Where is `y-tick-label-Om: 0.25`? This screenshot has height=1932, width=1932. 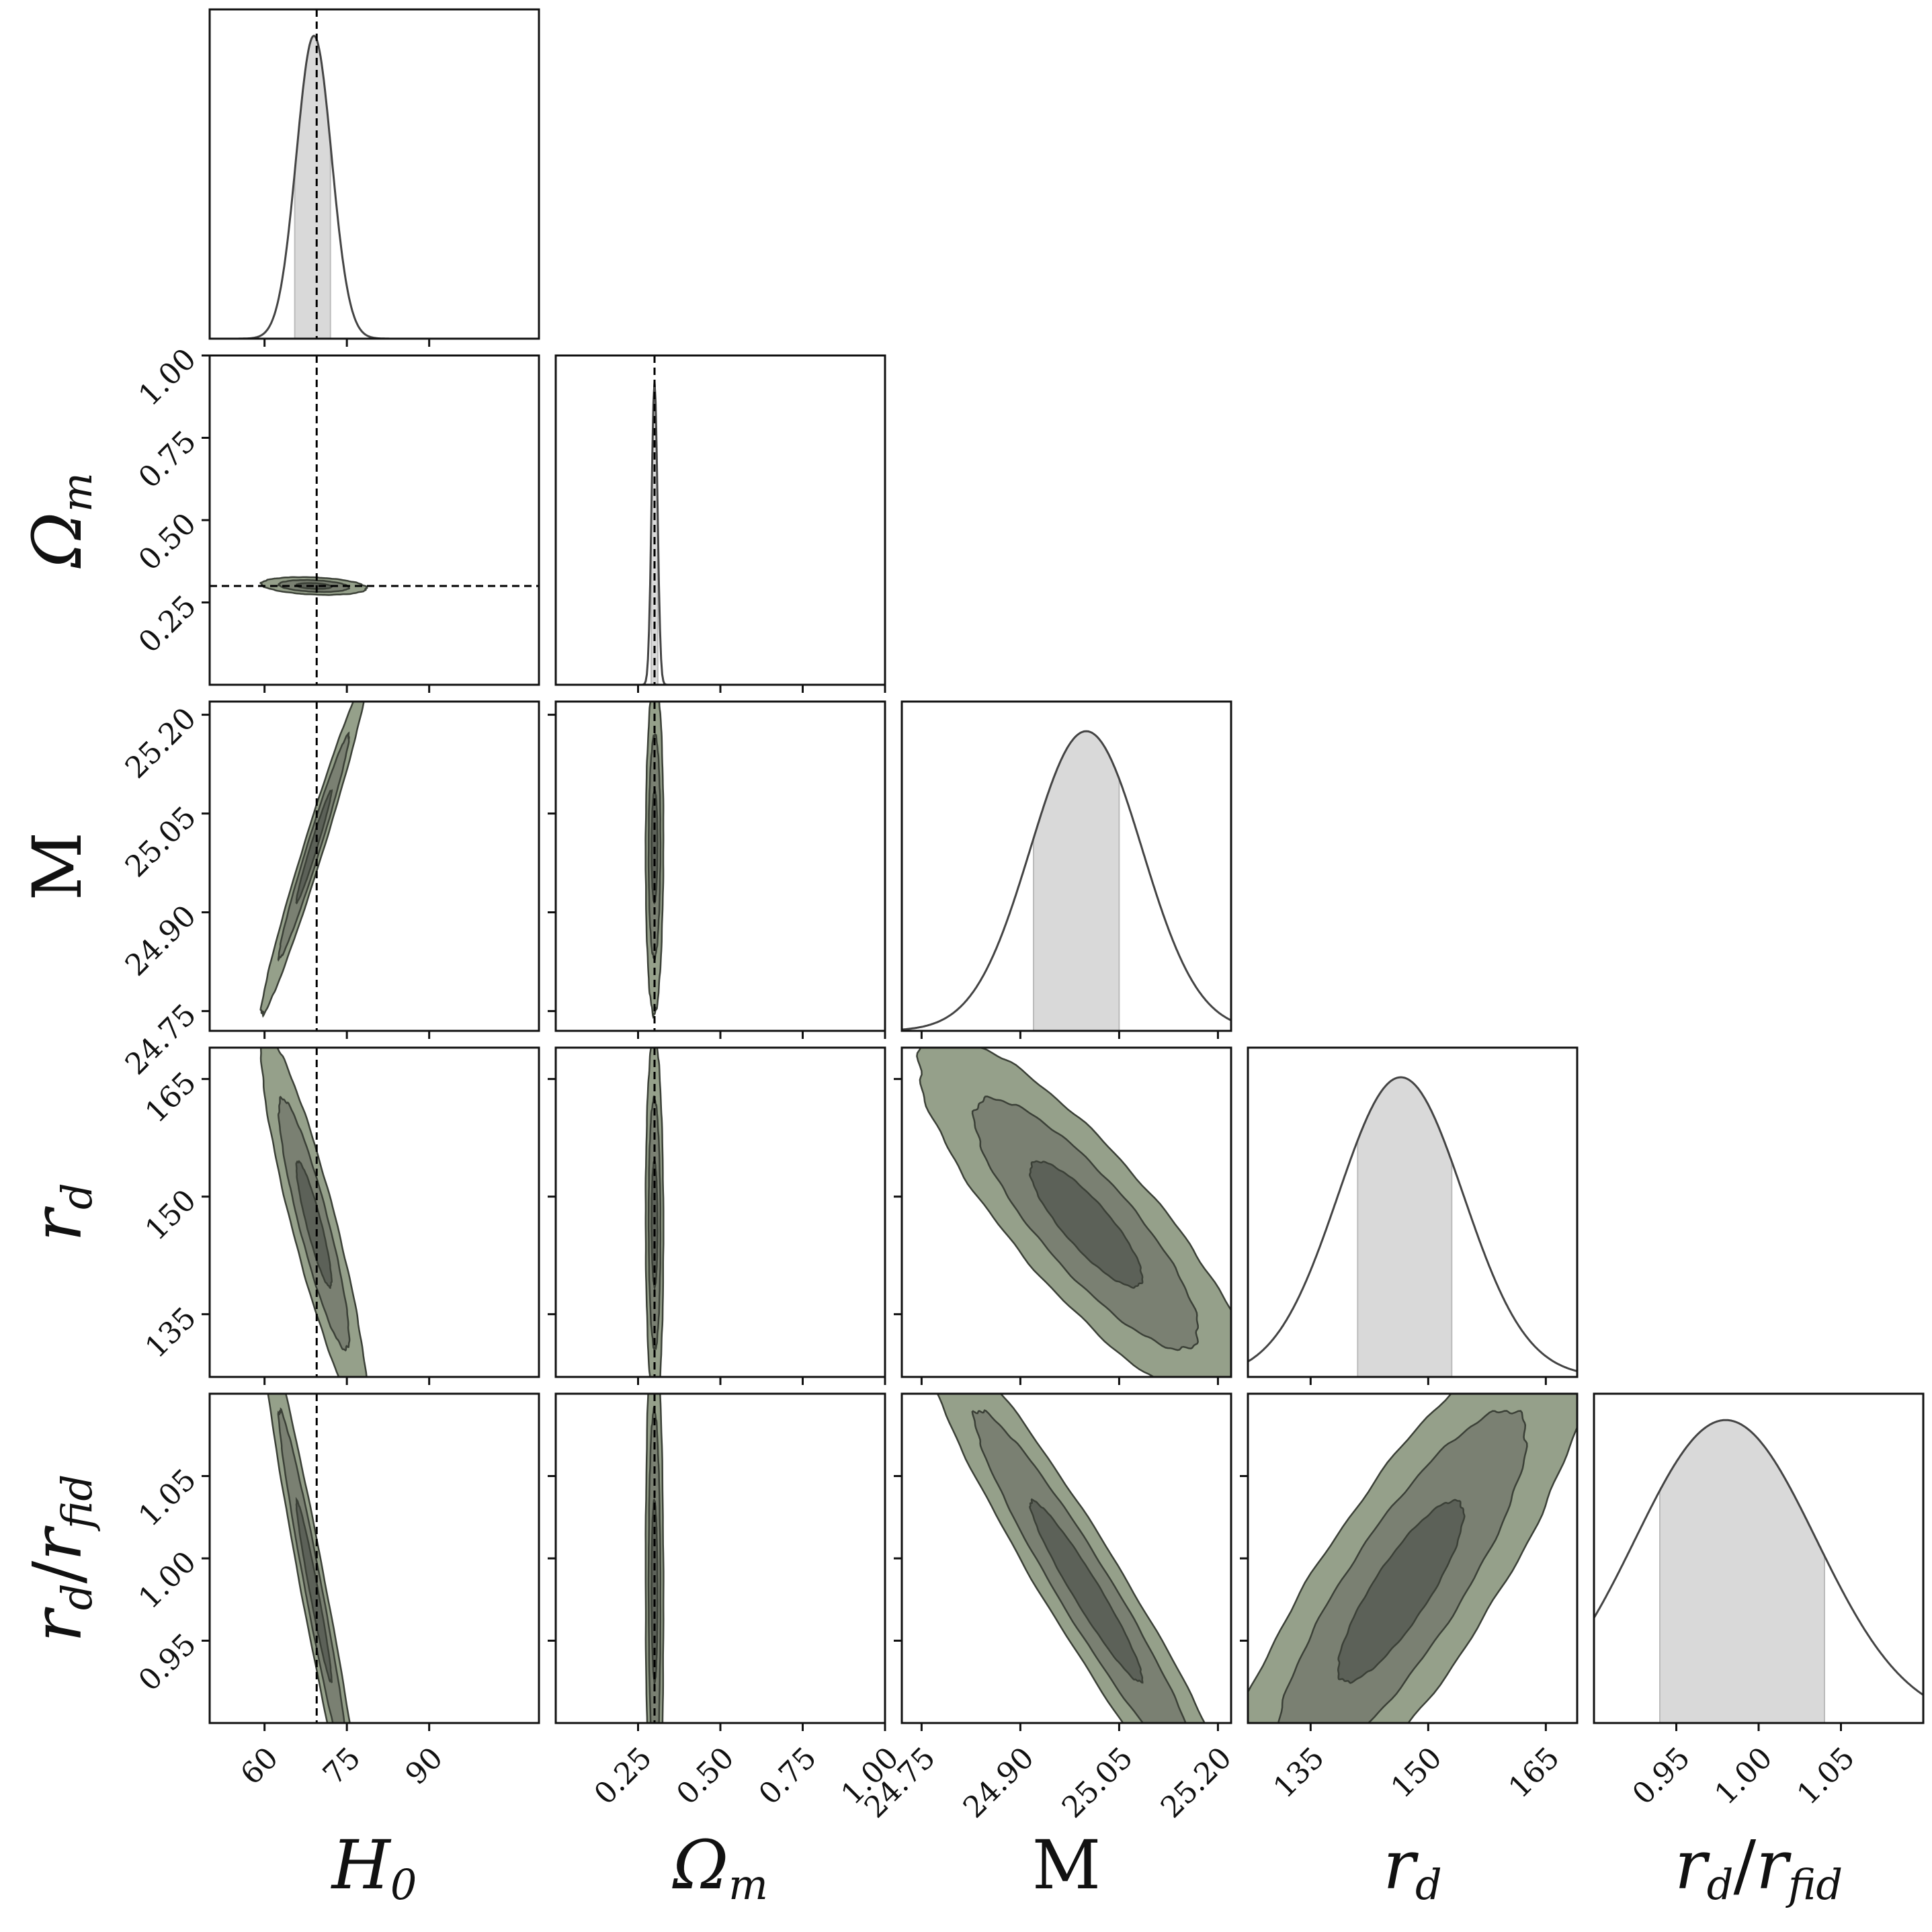 y-tick-label-Om: 0.25 is located at coordinates (167, 624).